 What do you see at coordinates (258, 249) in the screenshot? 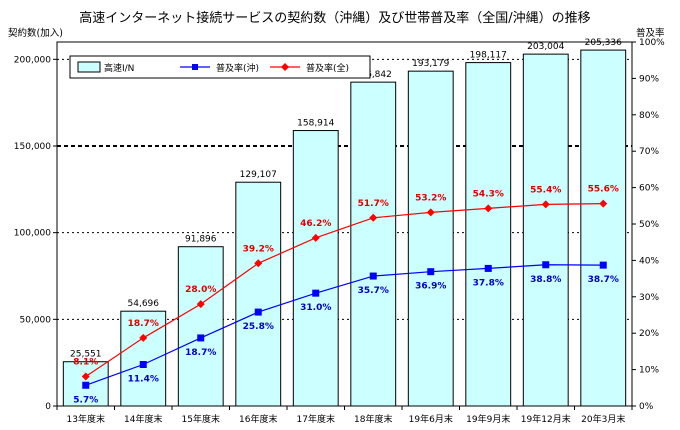
I see `all-rate-value-label: 39.2%` at bounding box center [258, 249].